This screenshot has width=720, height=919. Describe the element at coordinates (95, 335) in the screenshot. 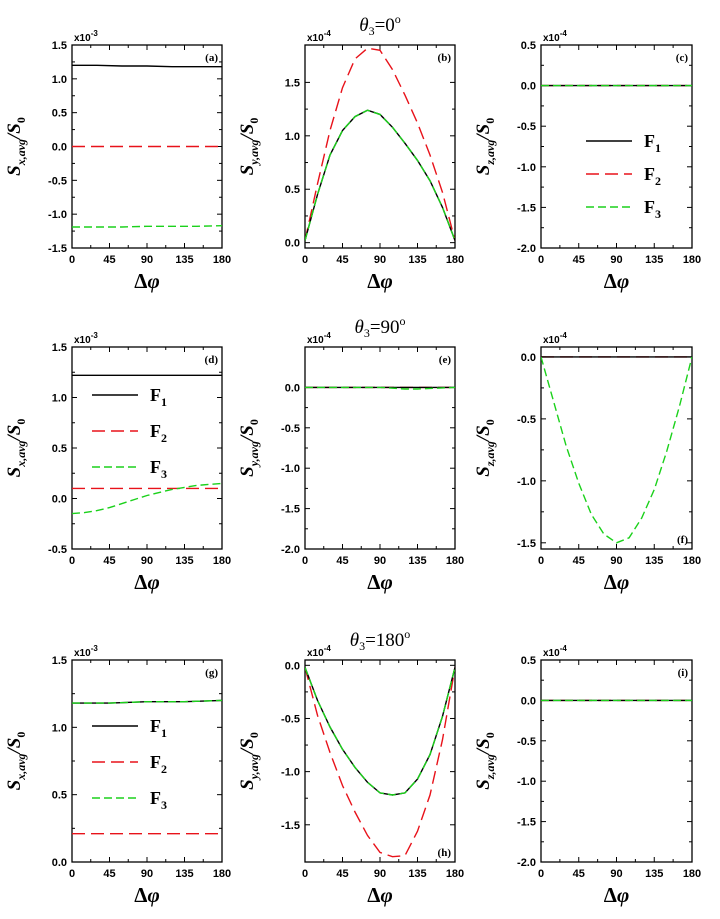

I see `multiplier-exponent: -3` at that location.